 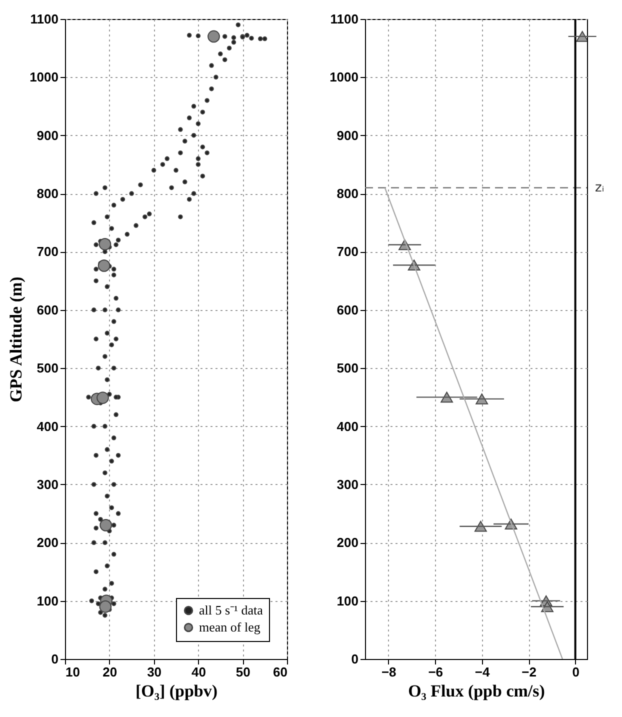 What do you see at coordinates (243, 672) in the screenshot?
I see `x-tick-label: 50` at bounding box center [243, 672].